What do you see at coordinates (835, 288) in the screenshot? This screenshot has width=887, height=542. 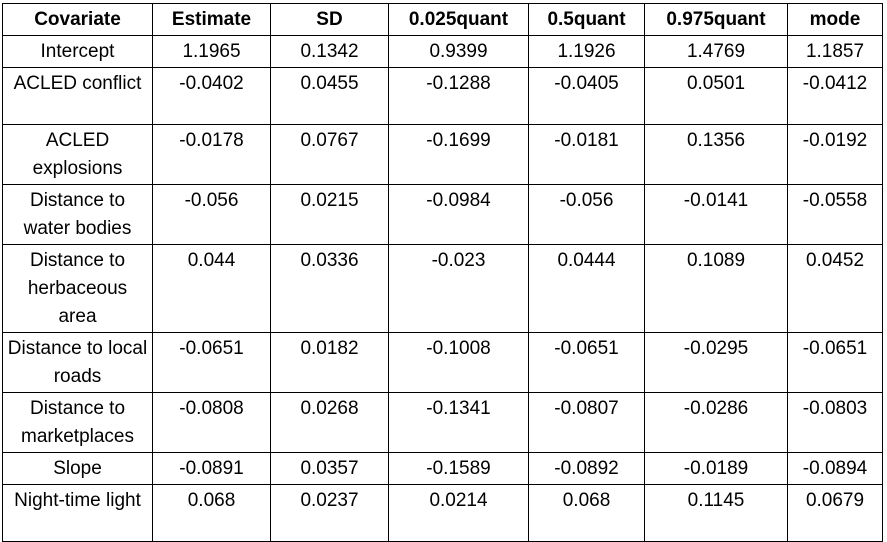 I see `mode-cell: 0.0452` at bounding box center [835, 288].